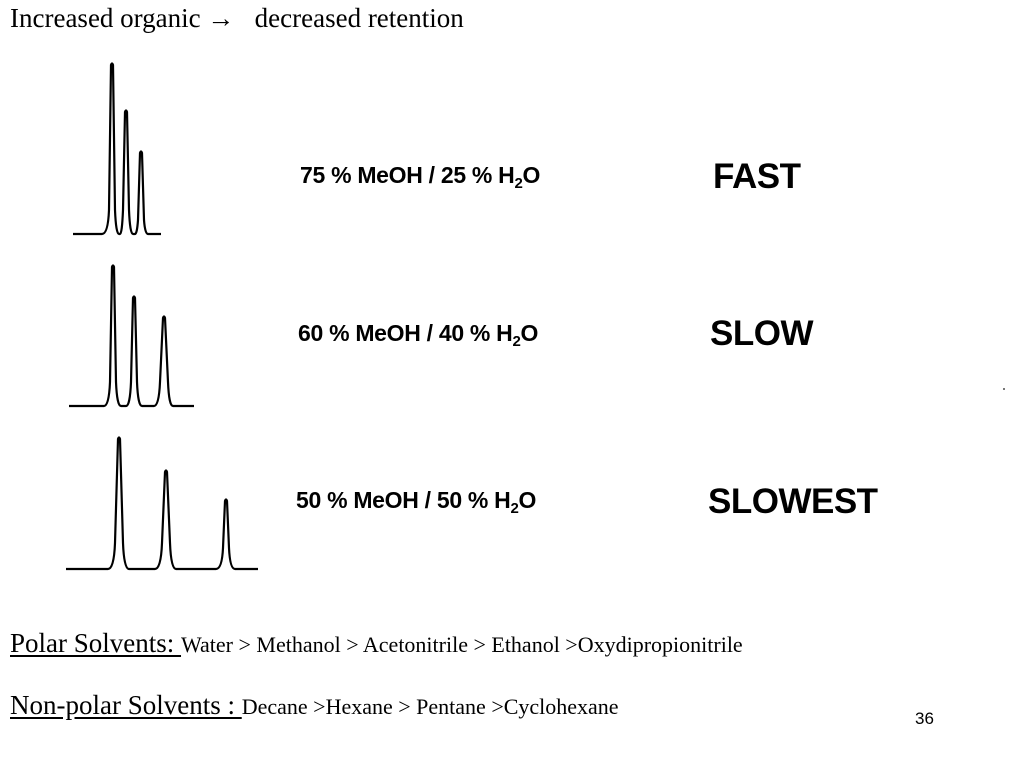  Describe the element at coordinates (117, 149) in the screenshot. I see `chromatogram-75-meoh` at that location.